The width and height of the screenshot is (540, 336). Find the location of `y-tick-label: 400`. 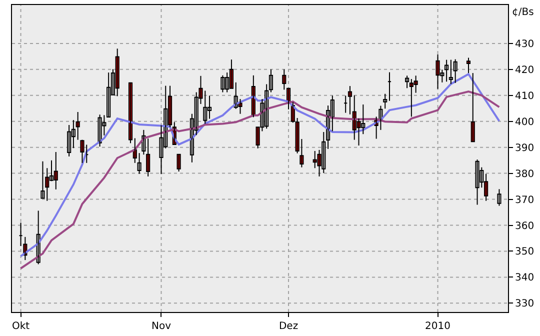

y-tick-label: 400 is located at coordinates (524, 122).